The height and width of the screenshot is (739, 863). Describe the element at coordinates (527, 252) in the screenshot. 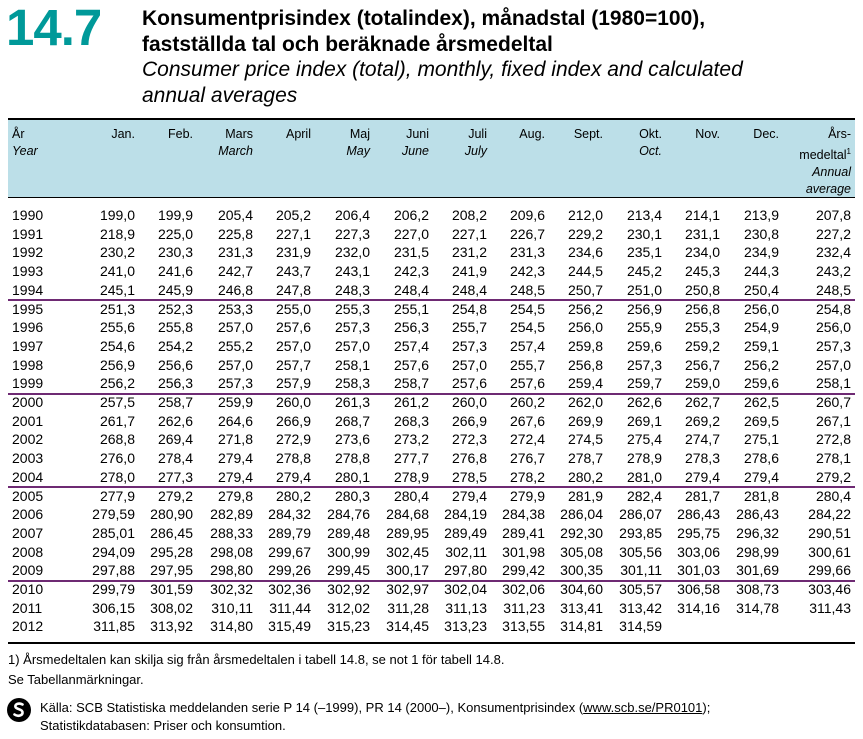

I see `value-cell: 231,3` at that location.